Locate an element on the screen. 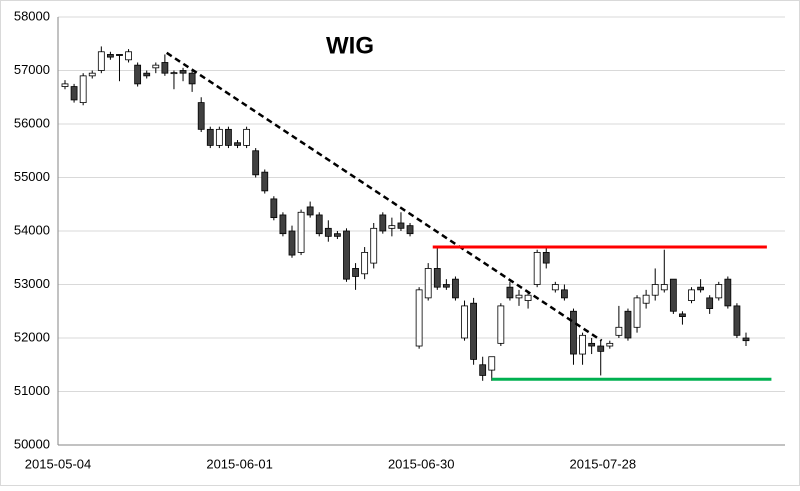  y-tick-label: 57000 is located at coordinates (32, 69).